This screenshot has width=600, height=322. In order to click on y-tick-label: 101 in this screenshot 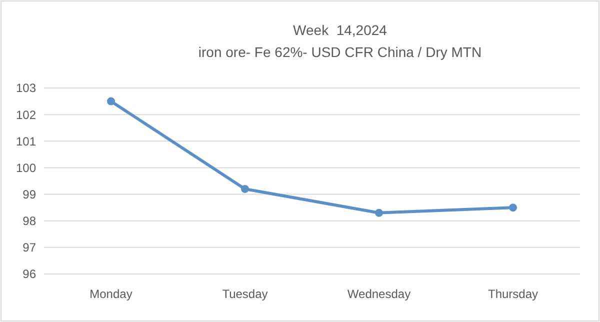, I will do `click(26, 141)`.